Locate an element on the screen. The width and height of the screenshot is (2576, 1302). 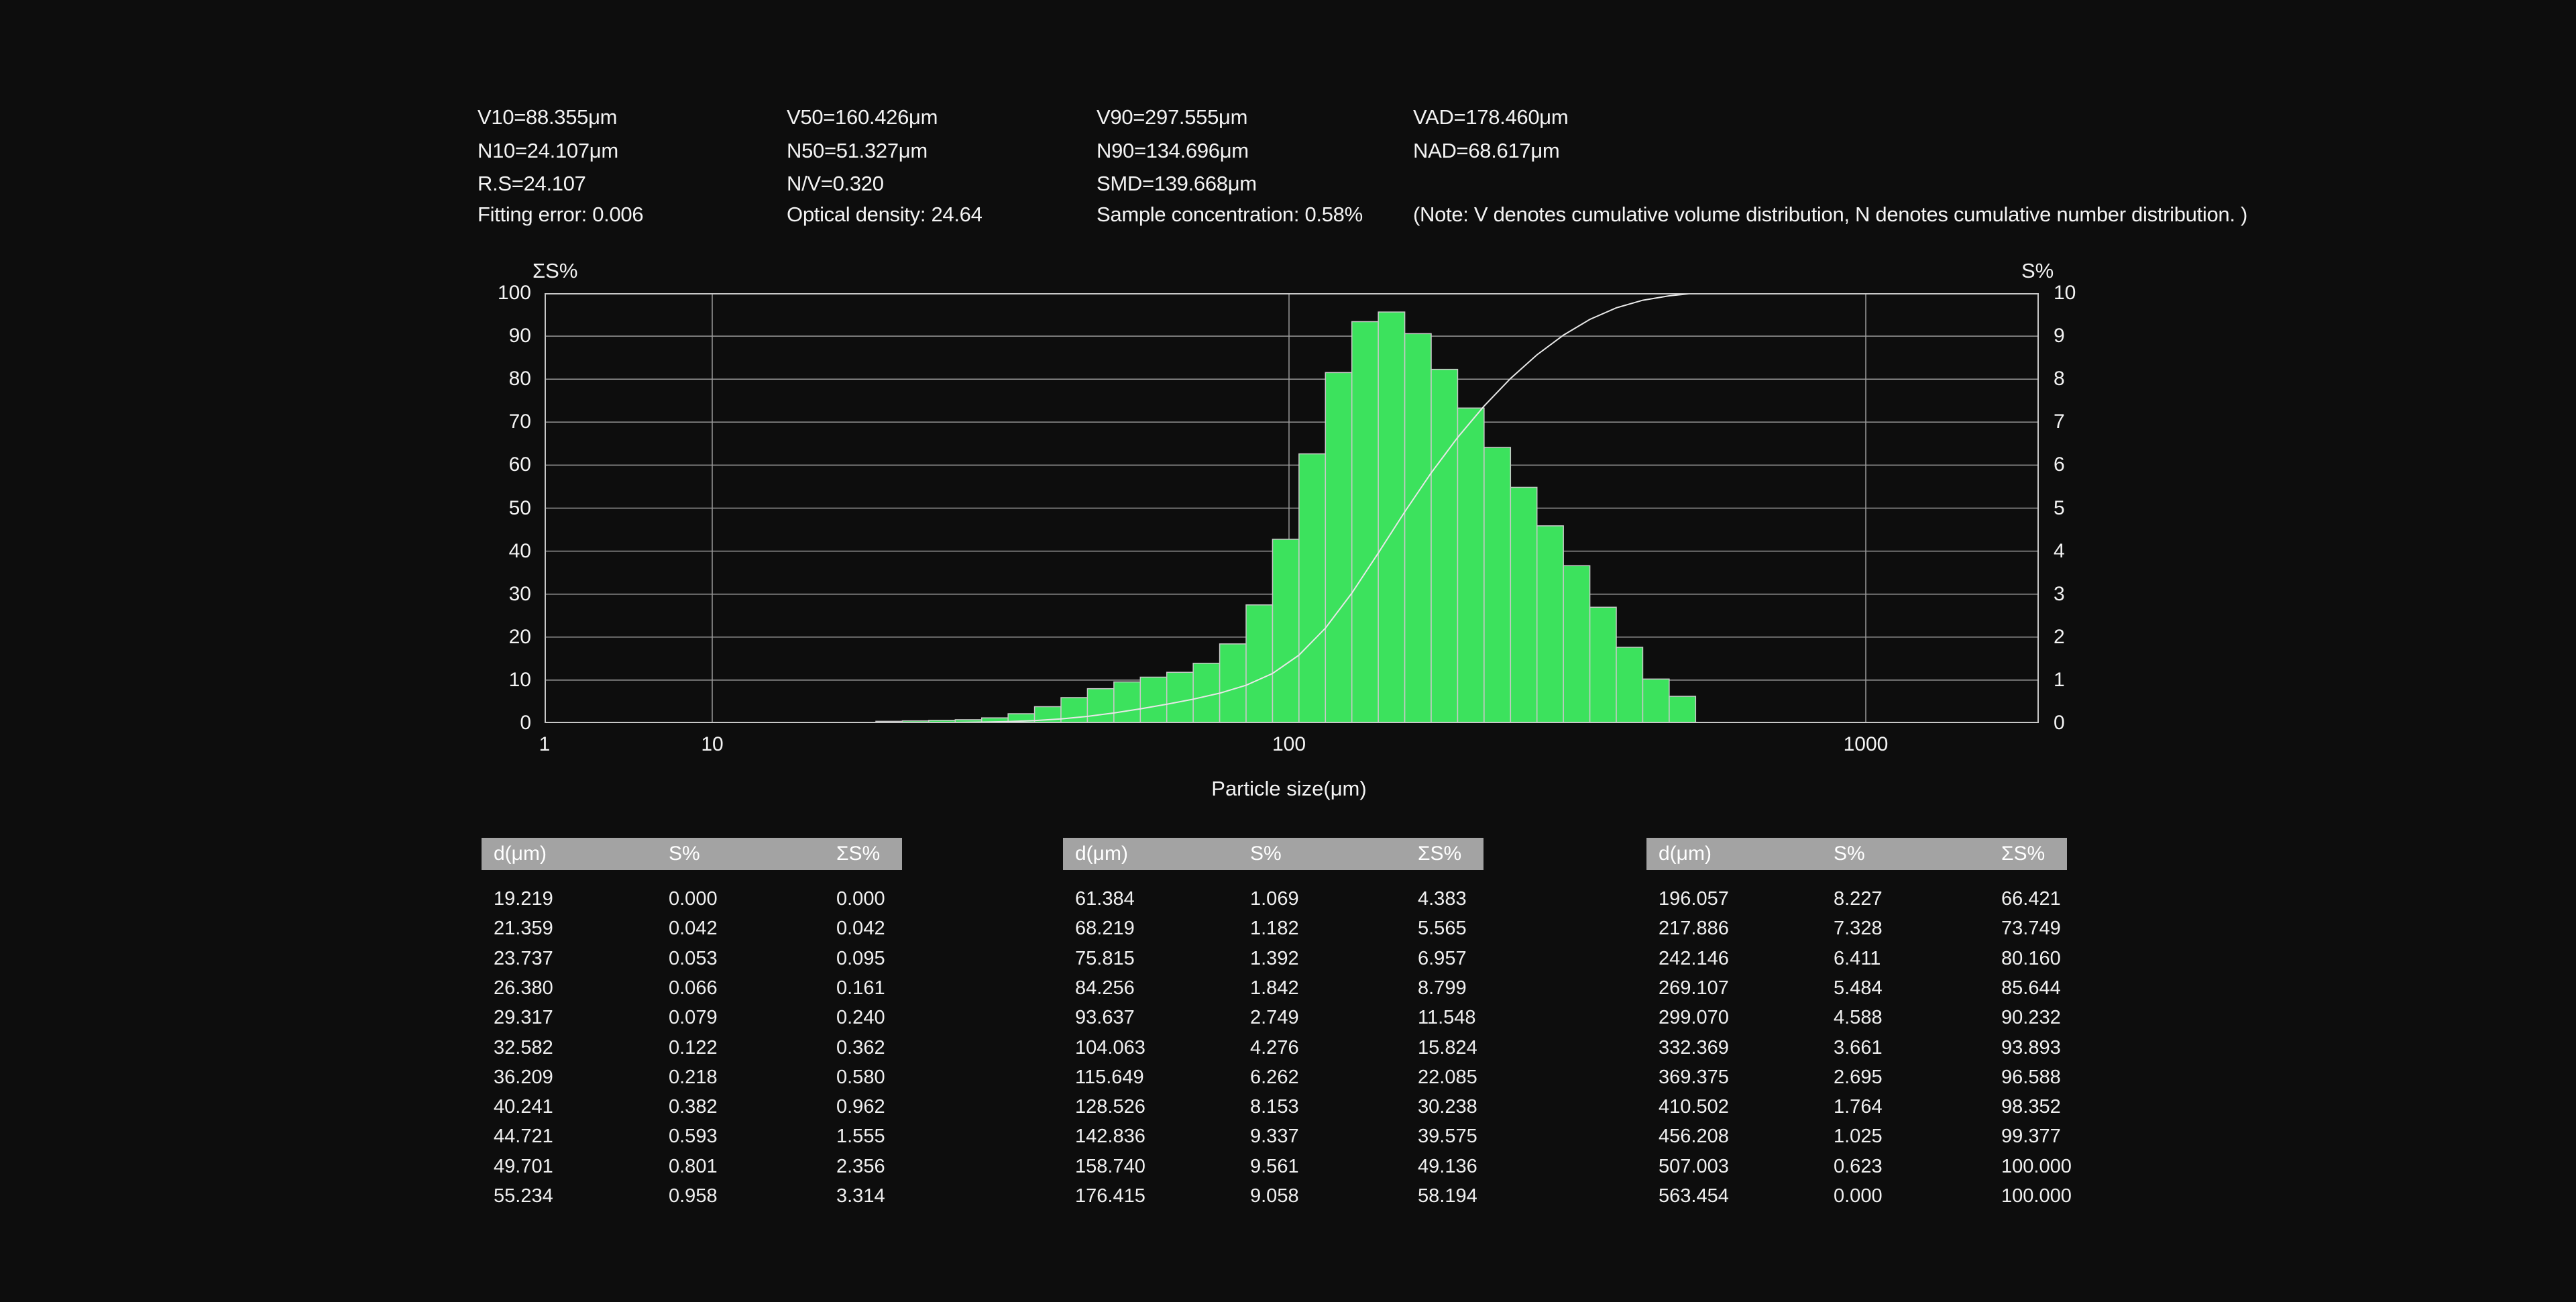
table-cell: 128.526 is located at coordinates (1110, 1107).